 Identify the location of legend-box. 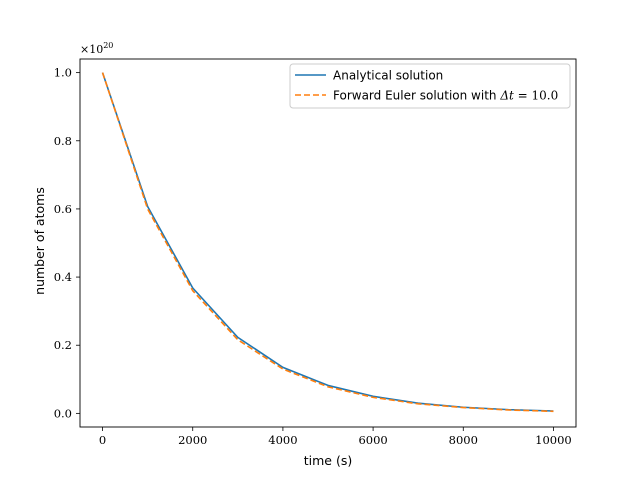
(430, 86).